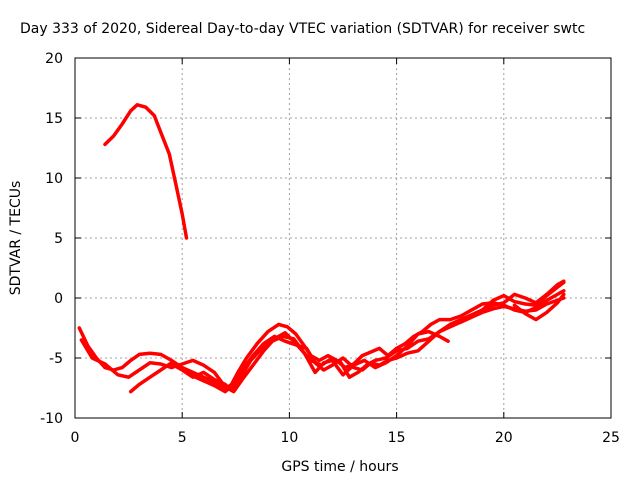 The width and height of the screenshot is (640, 480). What do you see at coordinates (345, 438) in the screenshot?
I see `x-tick-labels: 0 5 10 15 20 25` at bounding box center [345, 438].